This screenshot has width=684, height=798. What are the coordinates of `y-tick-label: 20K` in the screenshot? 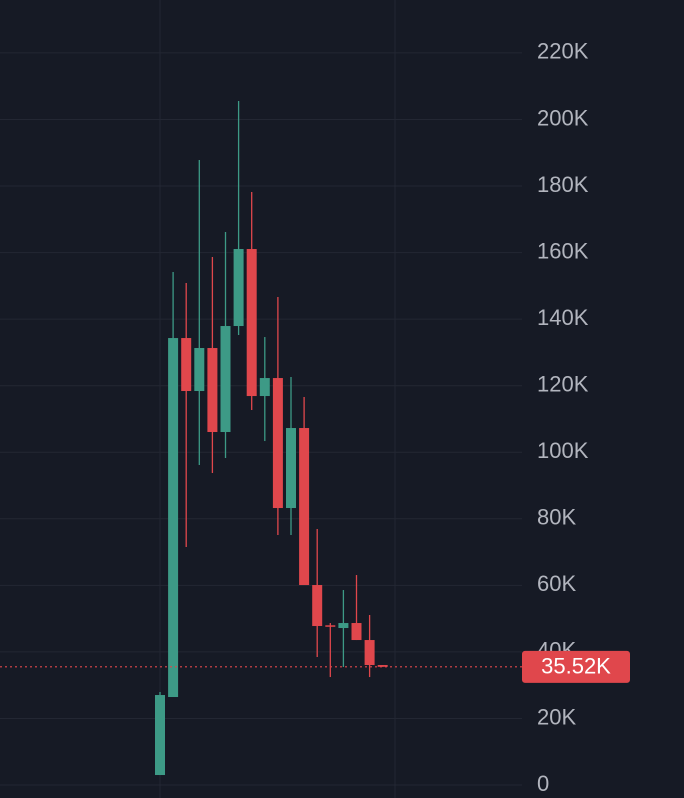 It's located at (556, 716).